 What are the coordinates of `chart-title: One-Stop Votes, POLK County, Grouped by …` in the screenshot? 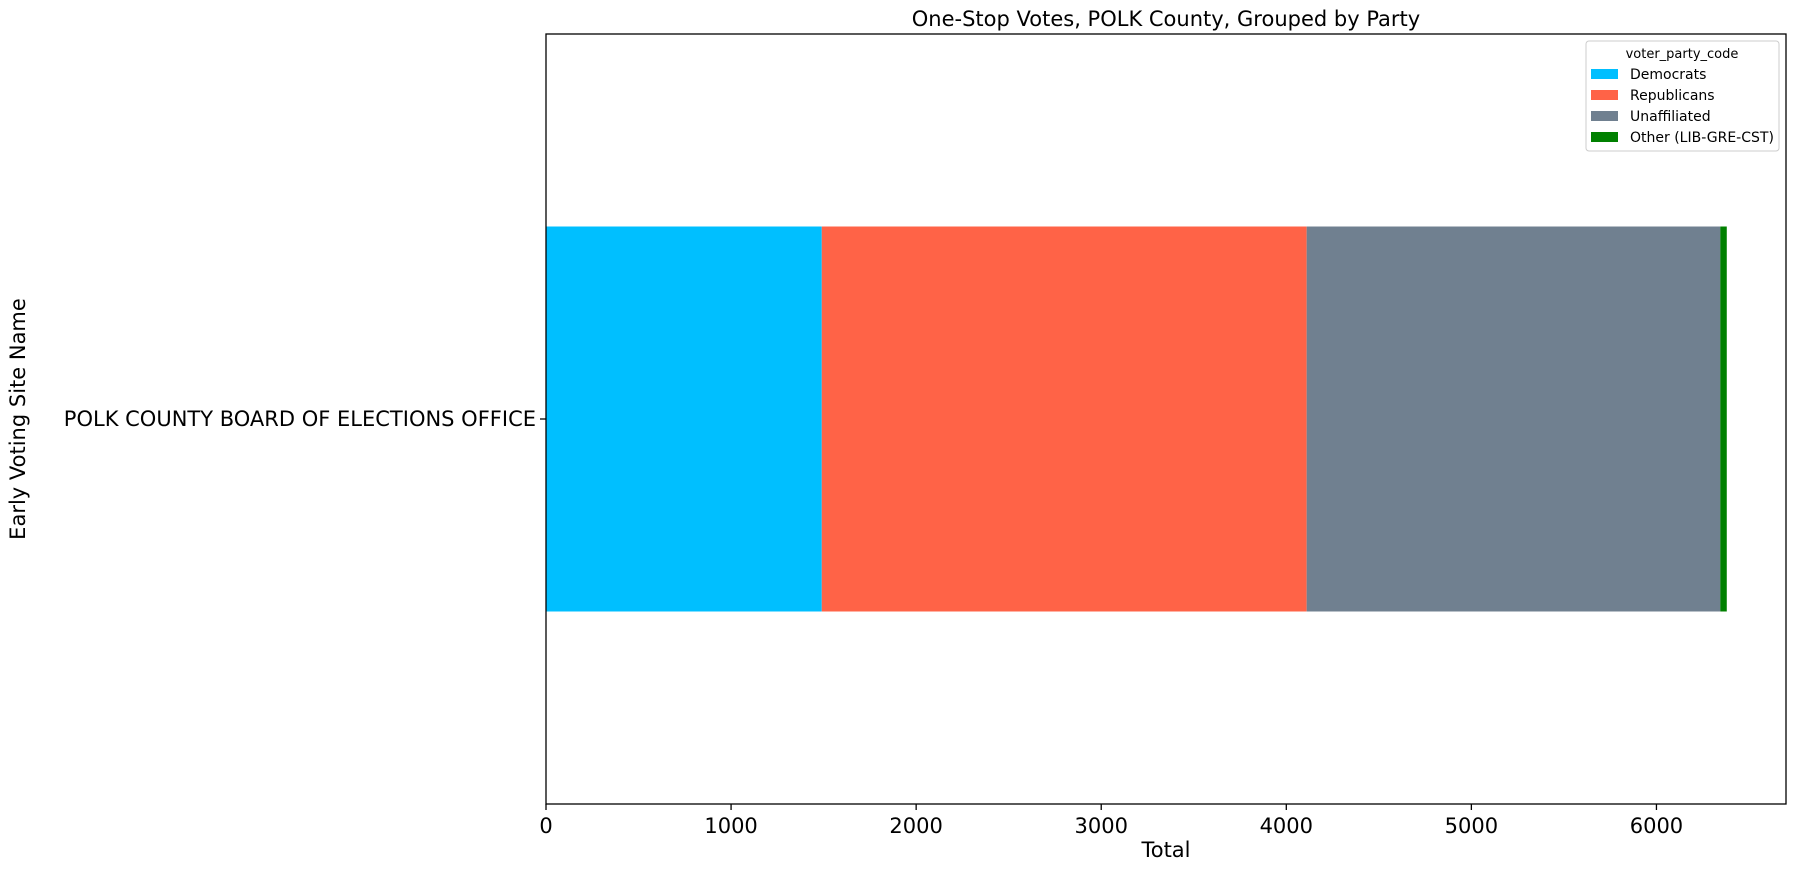 It's located at (1166, 19).